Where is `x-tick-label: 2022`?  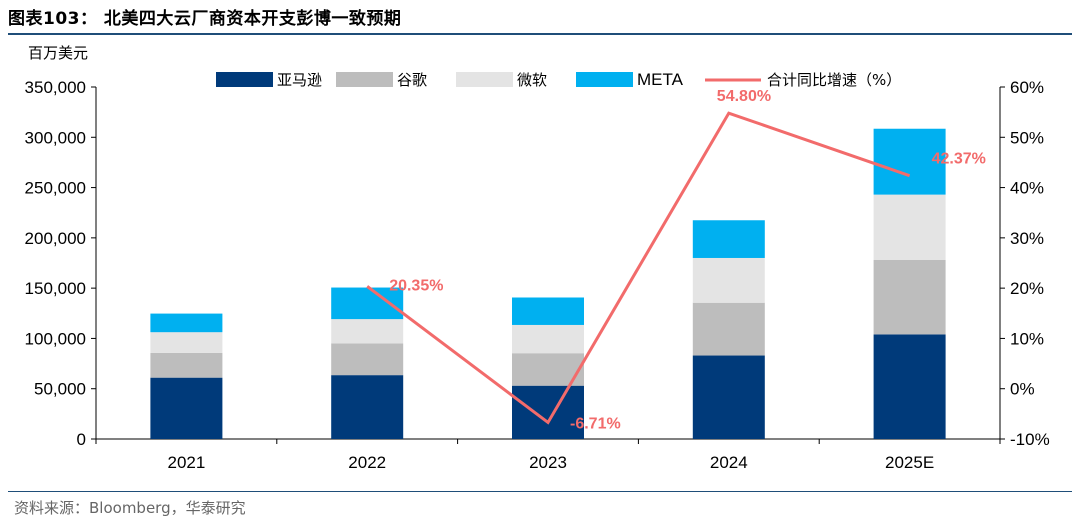 x-tick-label: 2022 is located at coordinates (367, 462).